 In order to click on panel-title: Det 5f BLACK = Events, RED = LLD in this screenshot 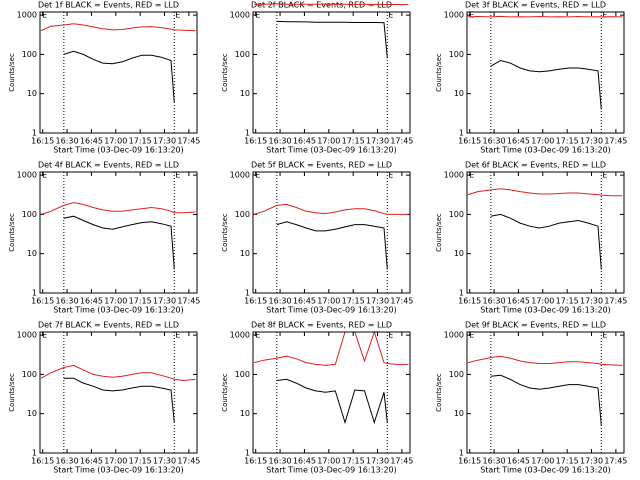, I will do `click(321, 165)`.